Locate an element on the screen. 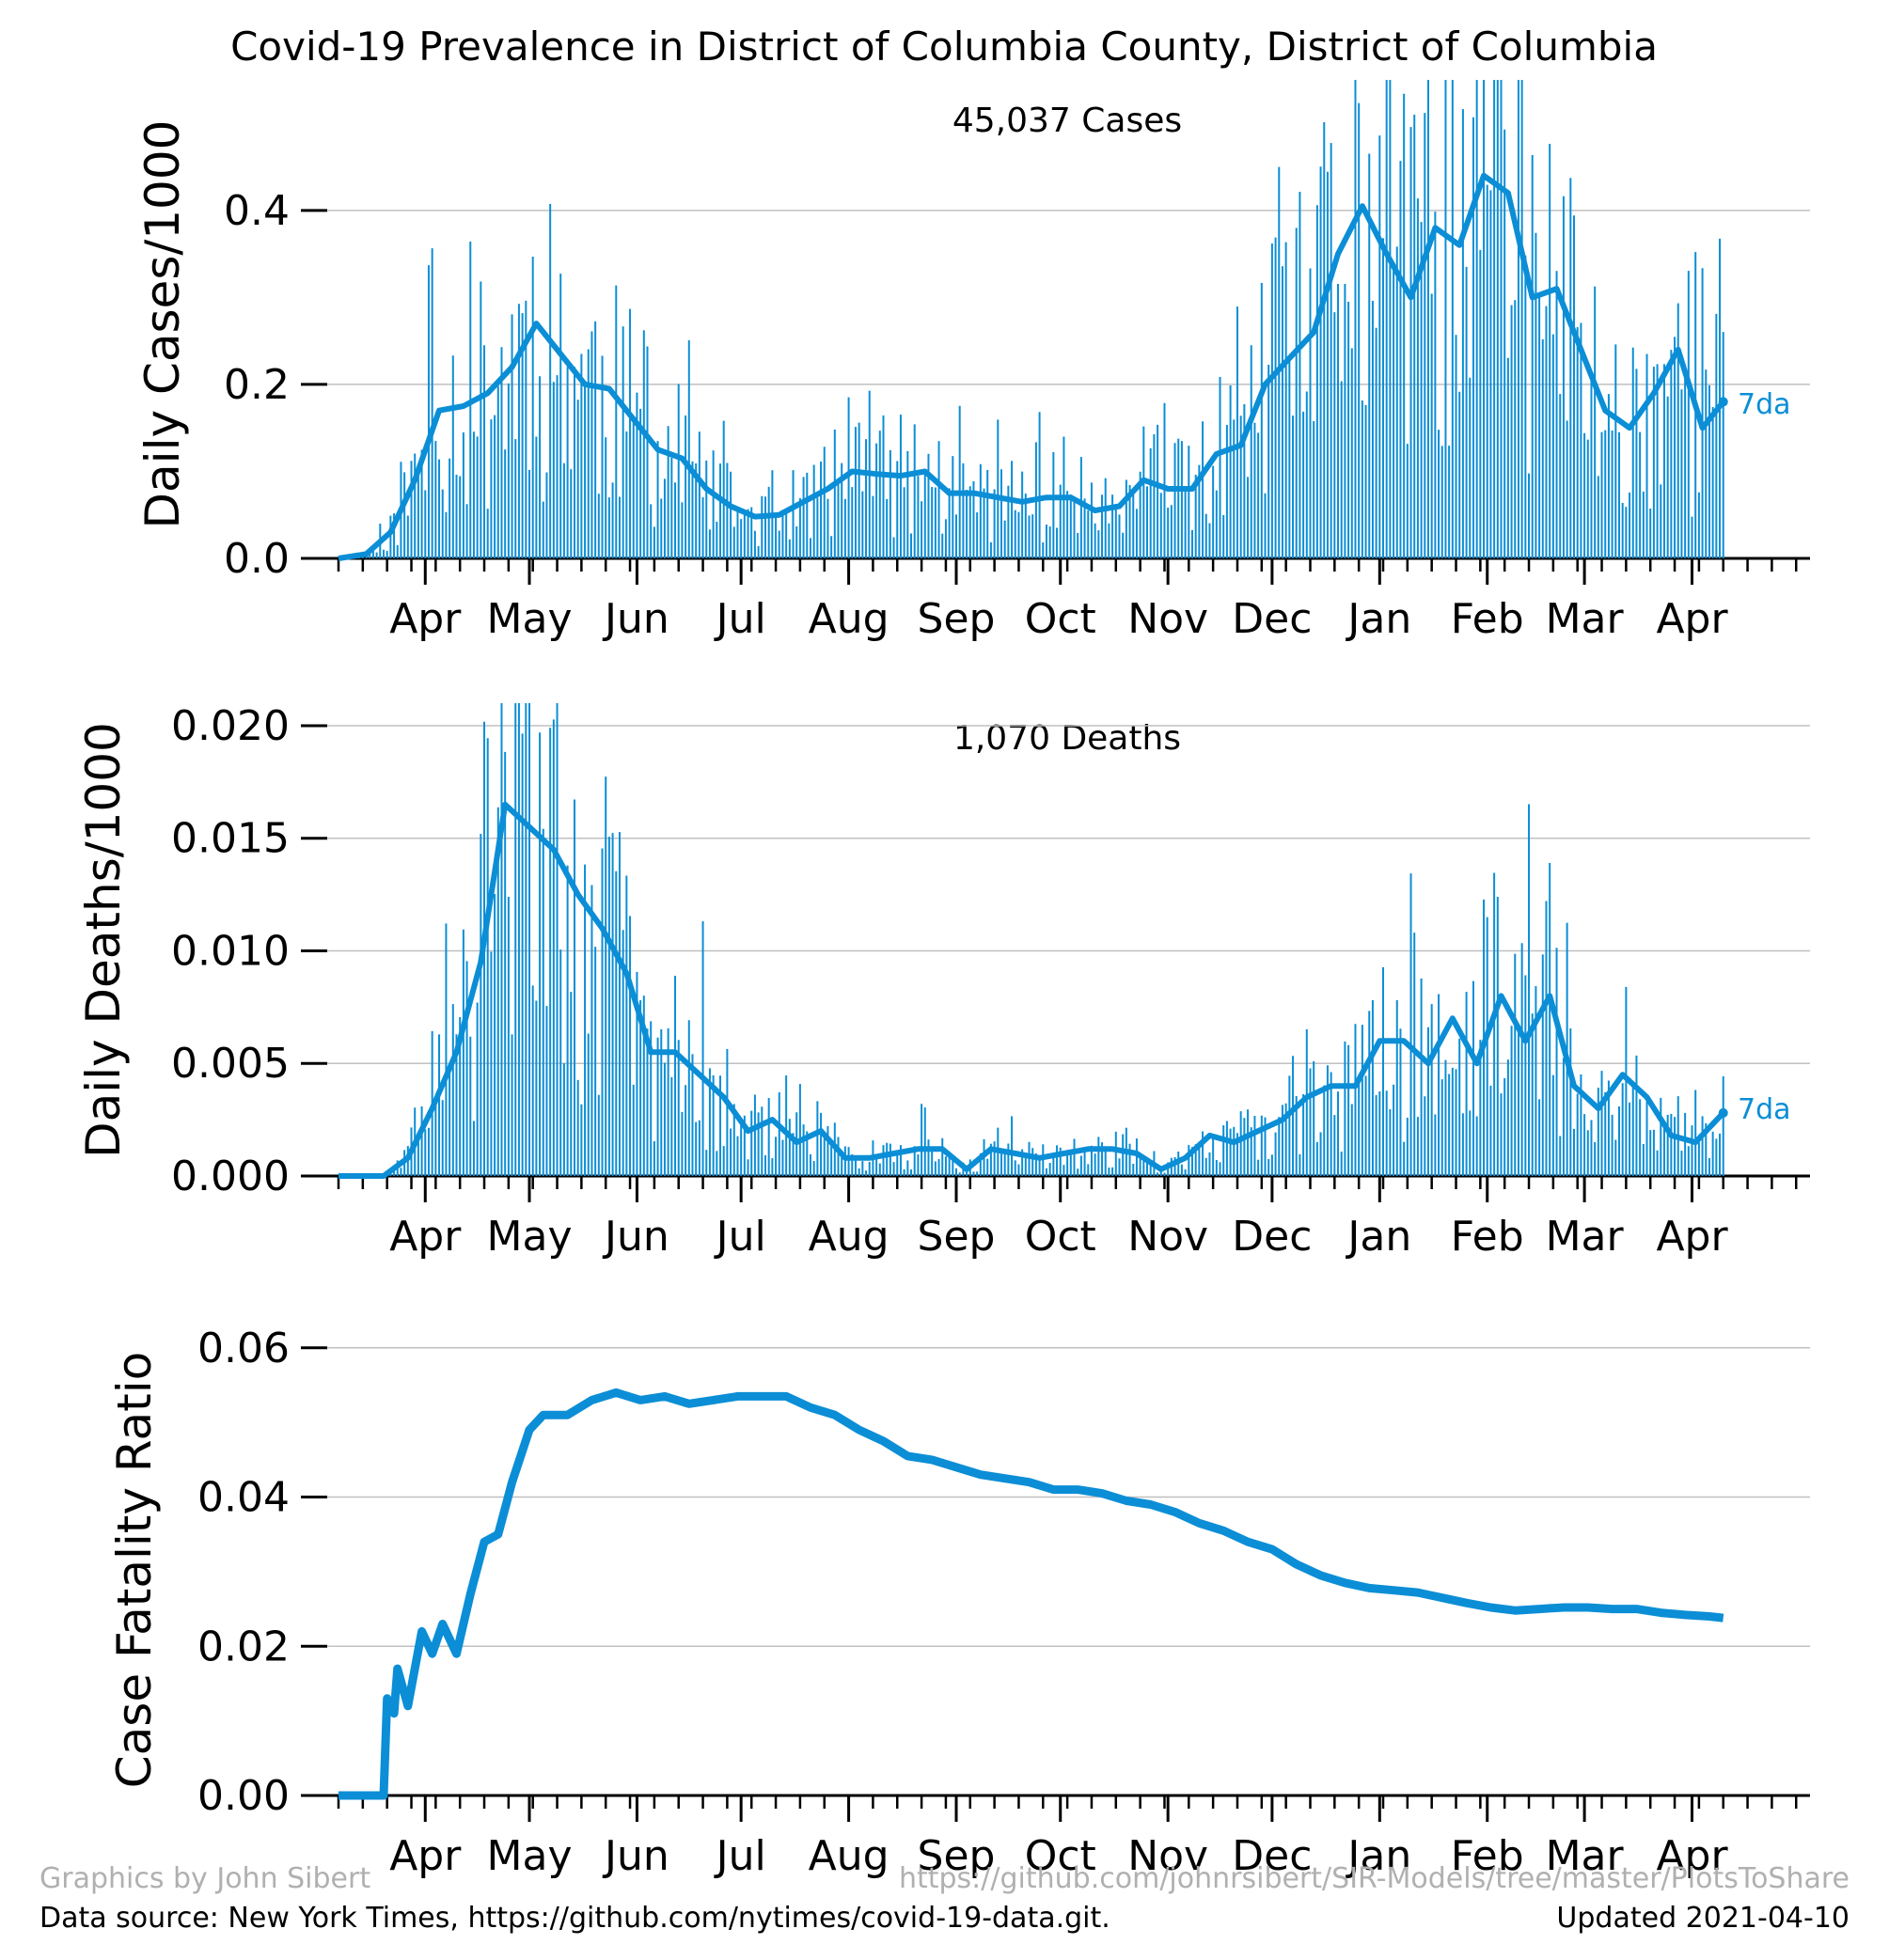  y-tick-label: 0.005 is located at coordinates (230, 1064).